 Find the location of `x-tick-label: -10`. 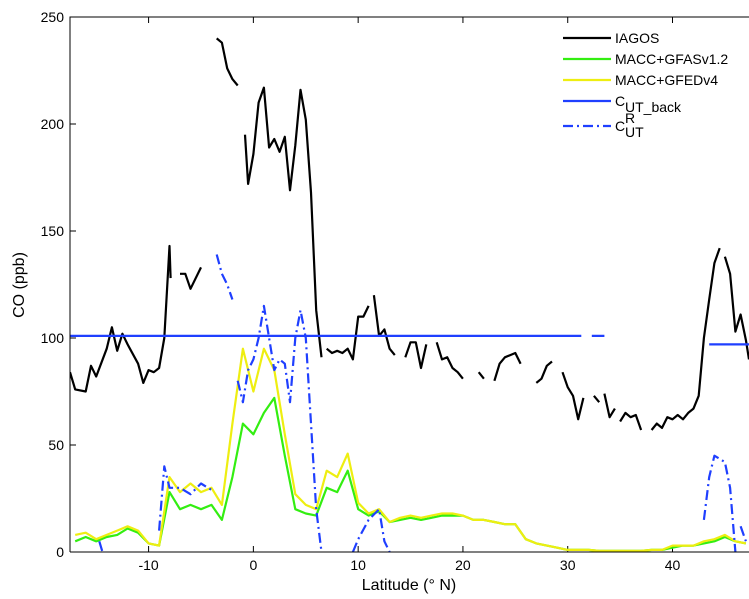

x-tick-label: -10 is located at coordinates (148, 565).